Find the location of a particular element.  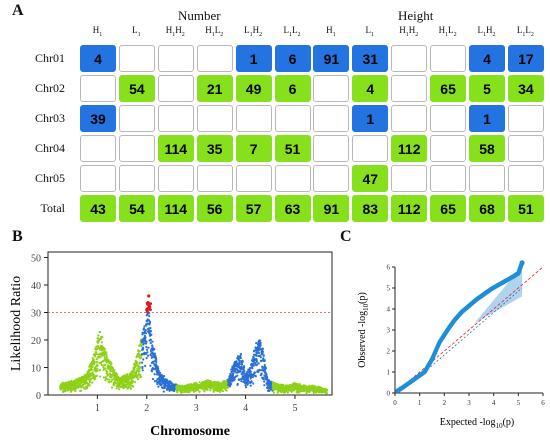

table-cell: 114 is located at coordinates (175, 208).